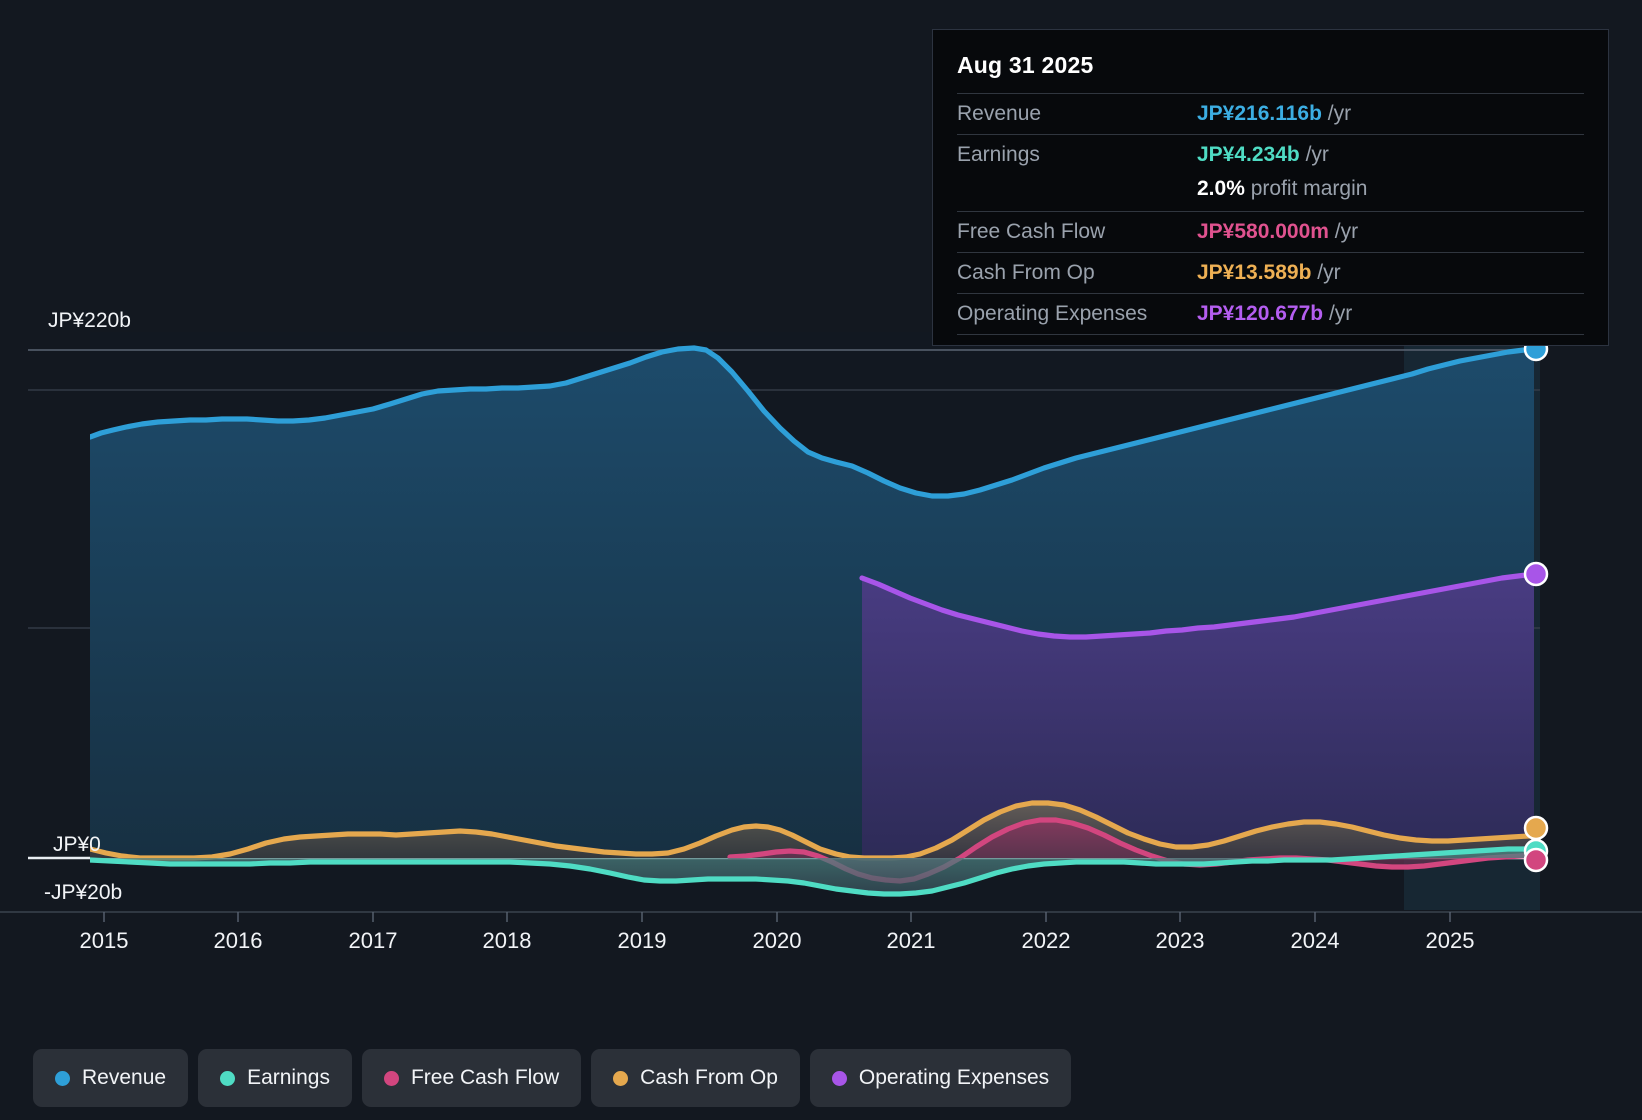 Image resolution: width=1642 pixels, height=1120 pixels. I want to click on series-line-operating-expenses, so click(1198, 605).